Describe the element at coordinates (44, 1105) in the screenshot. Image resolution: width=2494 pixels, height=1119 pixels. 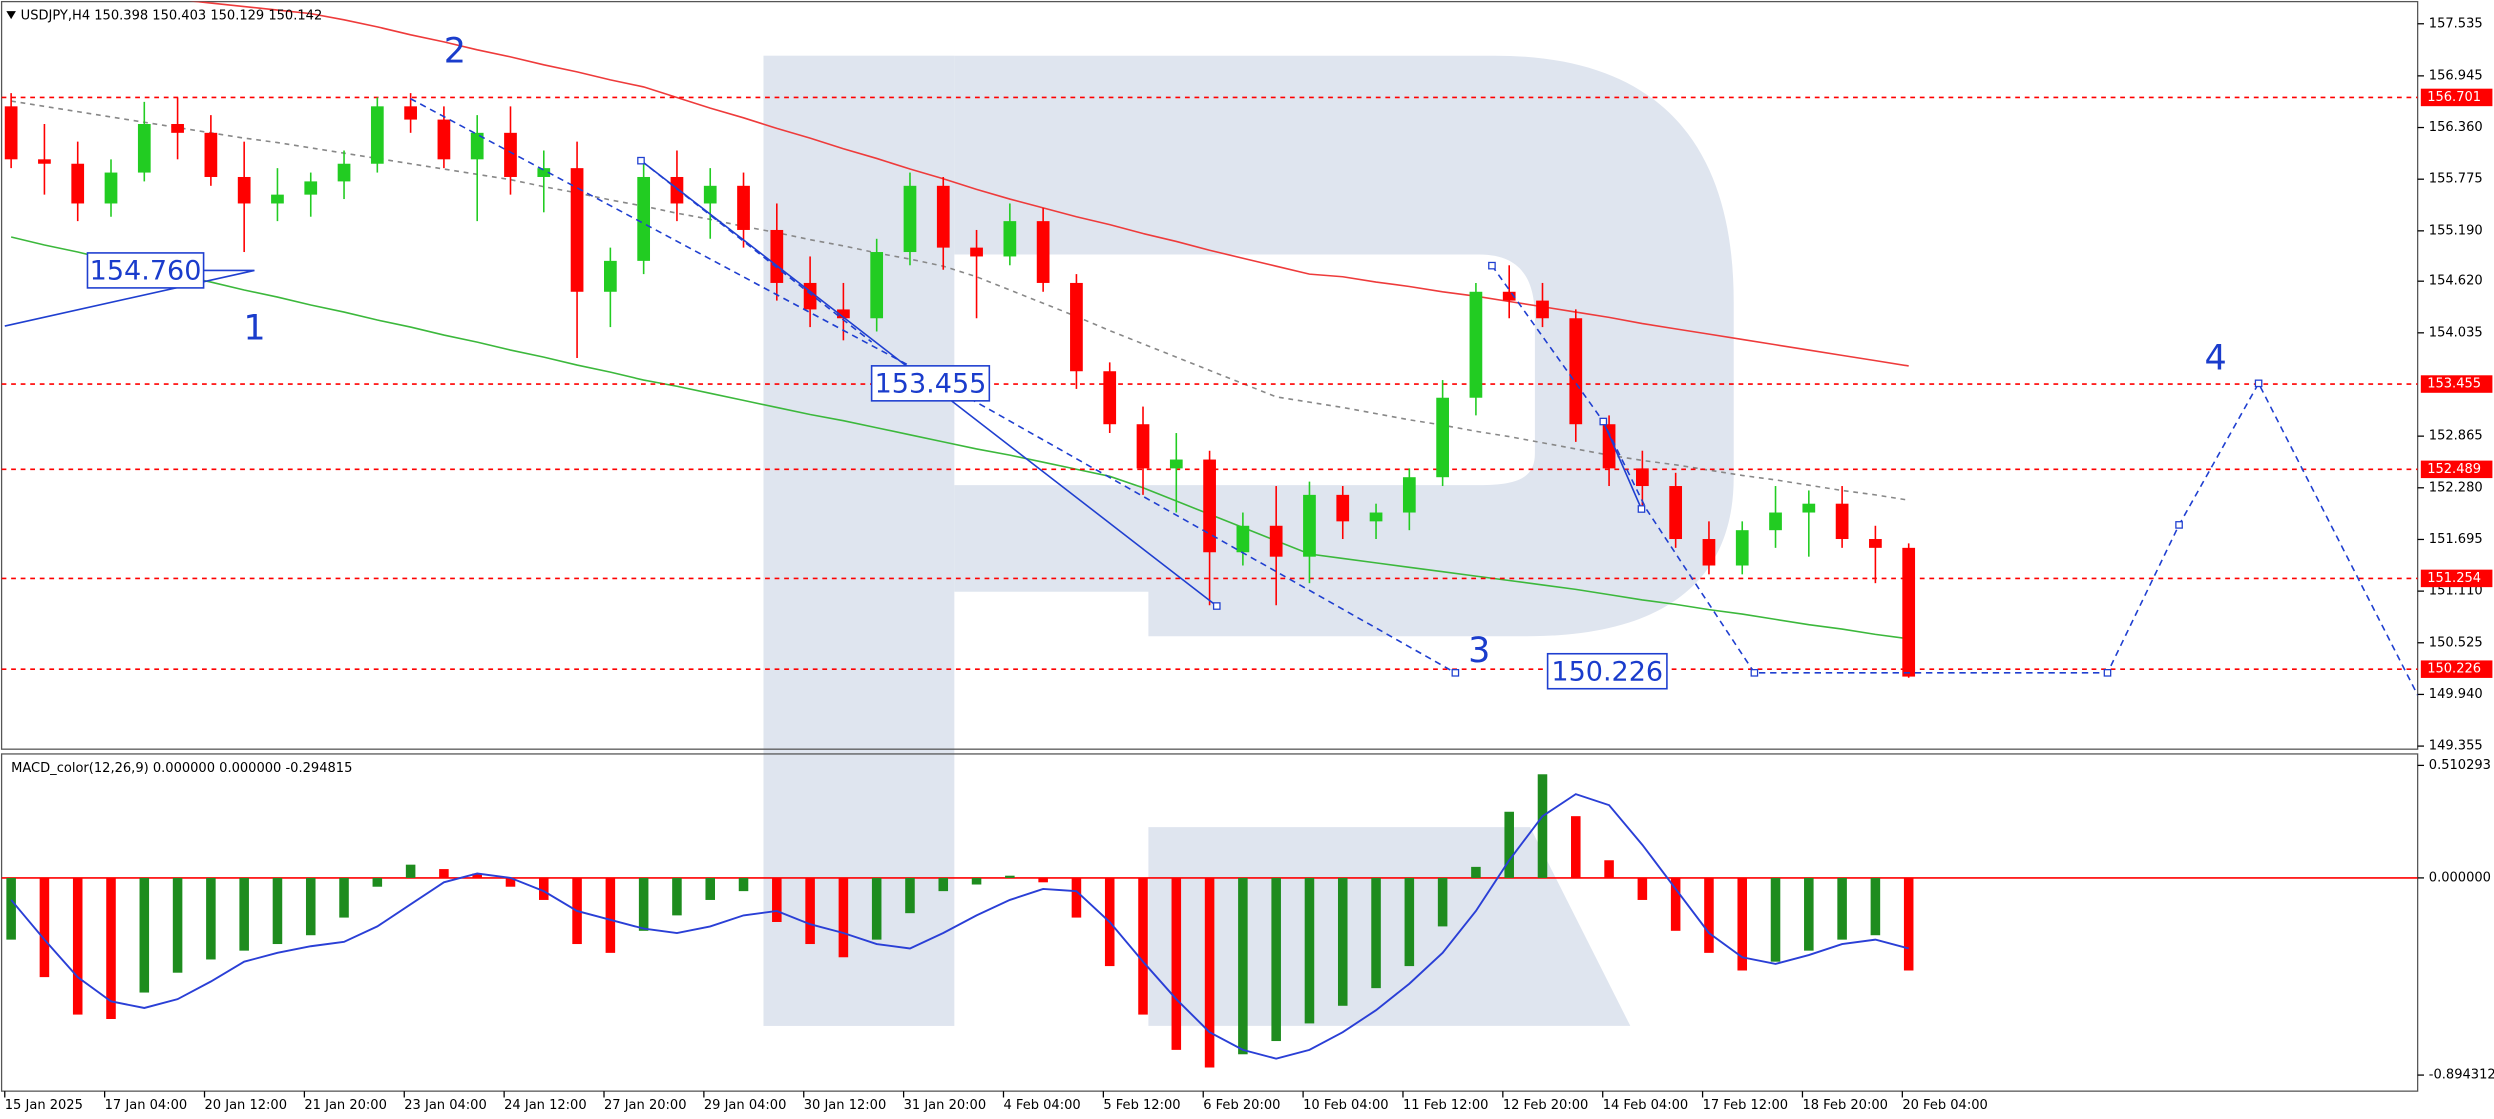
I see `x-tick-label: 15 Jan 2025` at that location.